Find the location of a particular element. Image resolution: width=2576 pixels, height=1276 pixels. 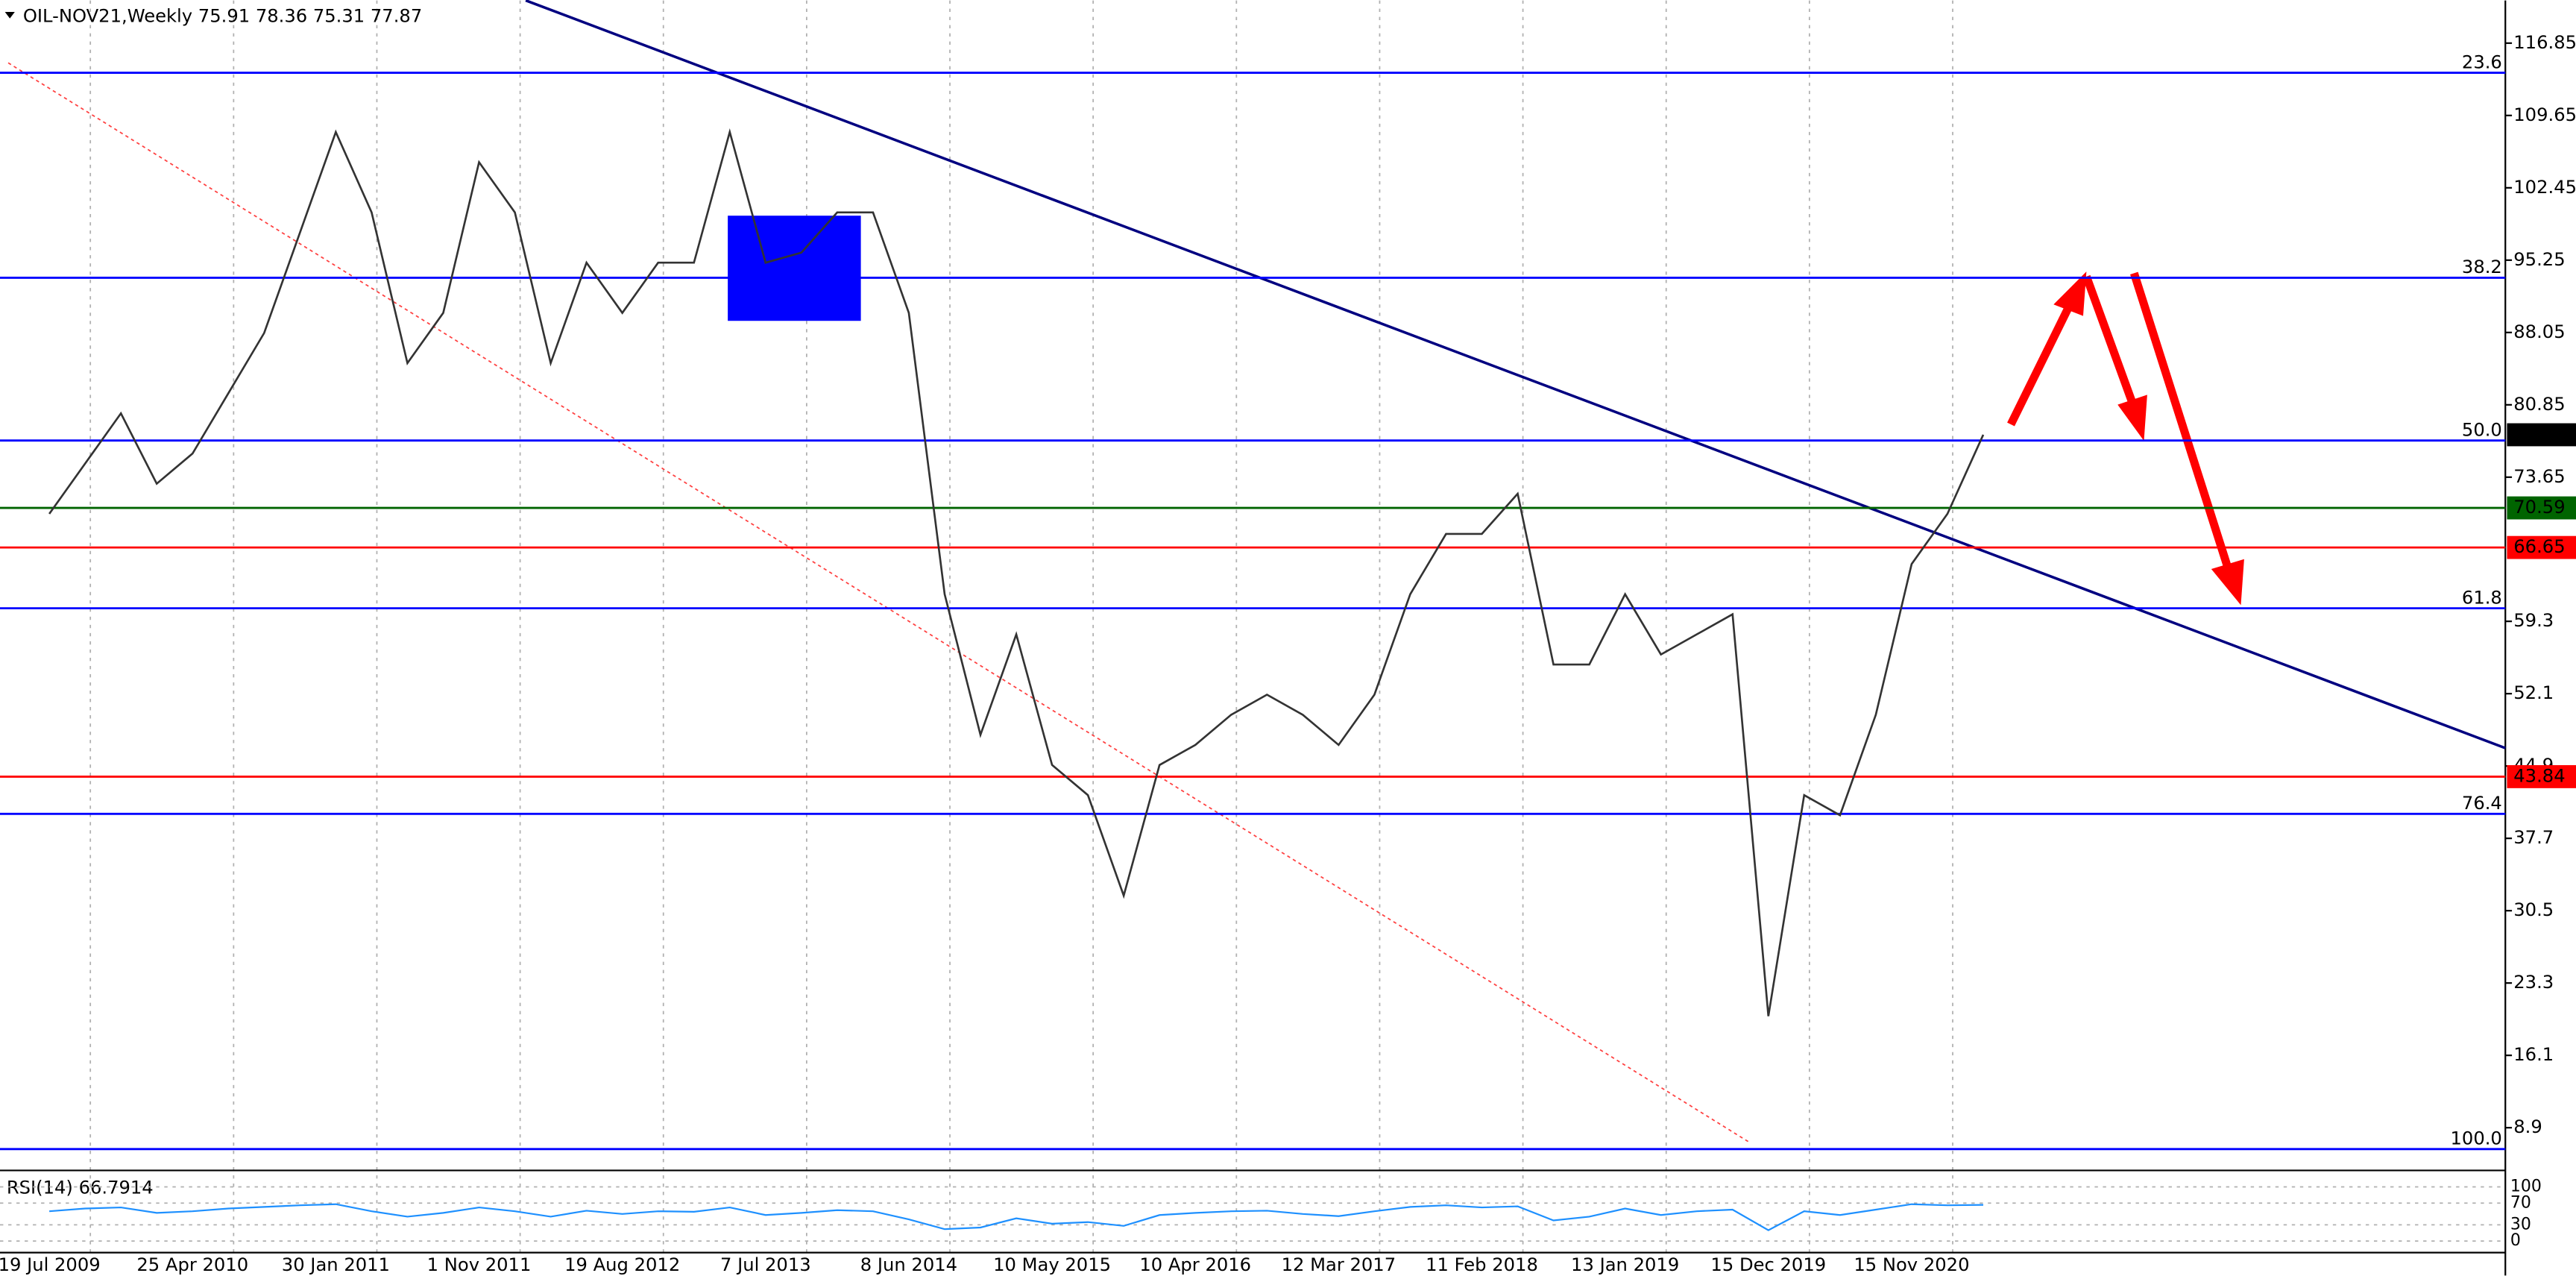

x-tick-label: 15 Nov 2020 is located at coordinates (1911, 1264).